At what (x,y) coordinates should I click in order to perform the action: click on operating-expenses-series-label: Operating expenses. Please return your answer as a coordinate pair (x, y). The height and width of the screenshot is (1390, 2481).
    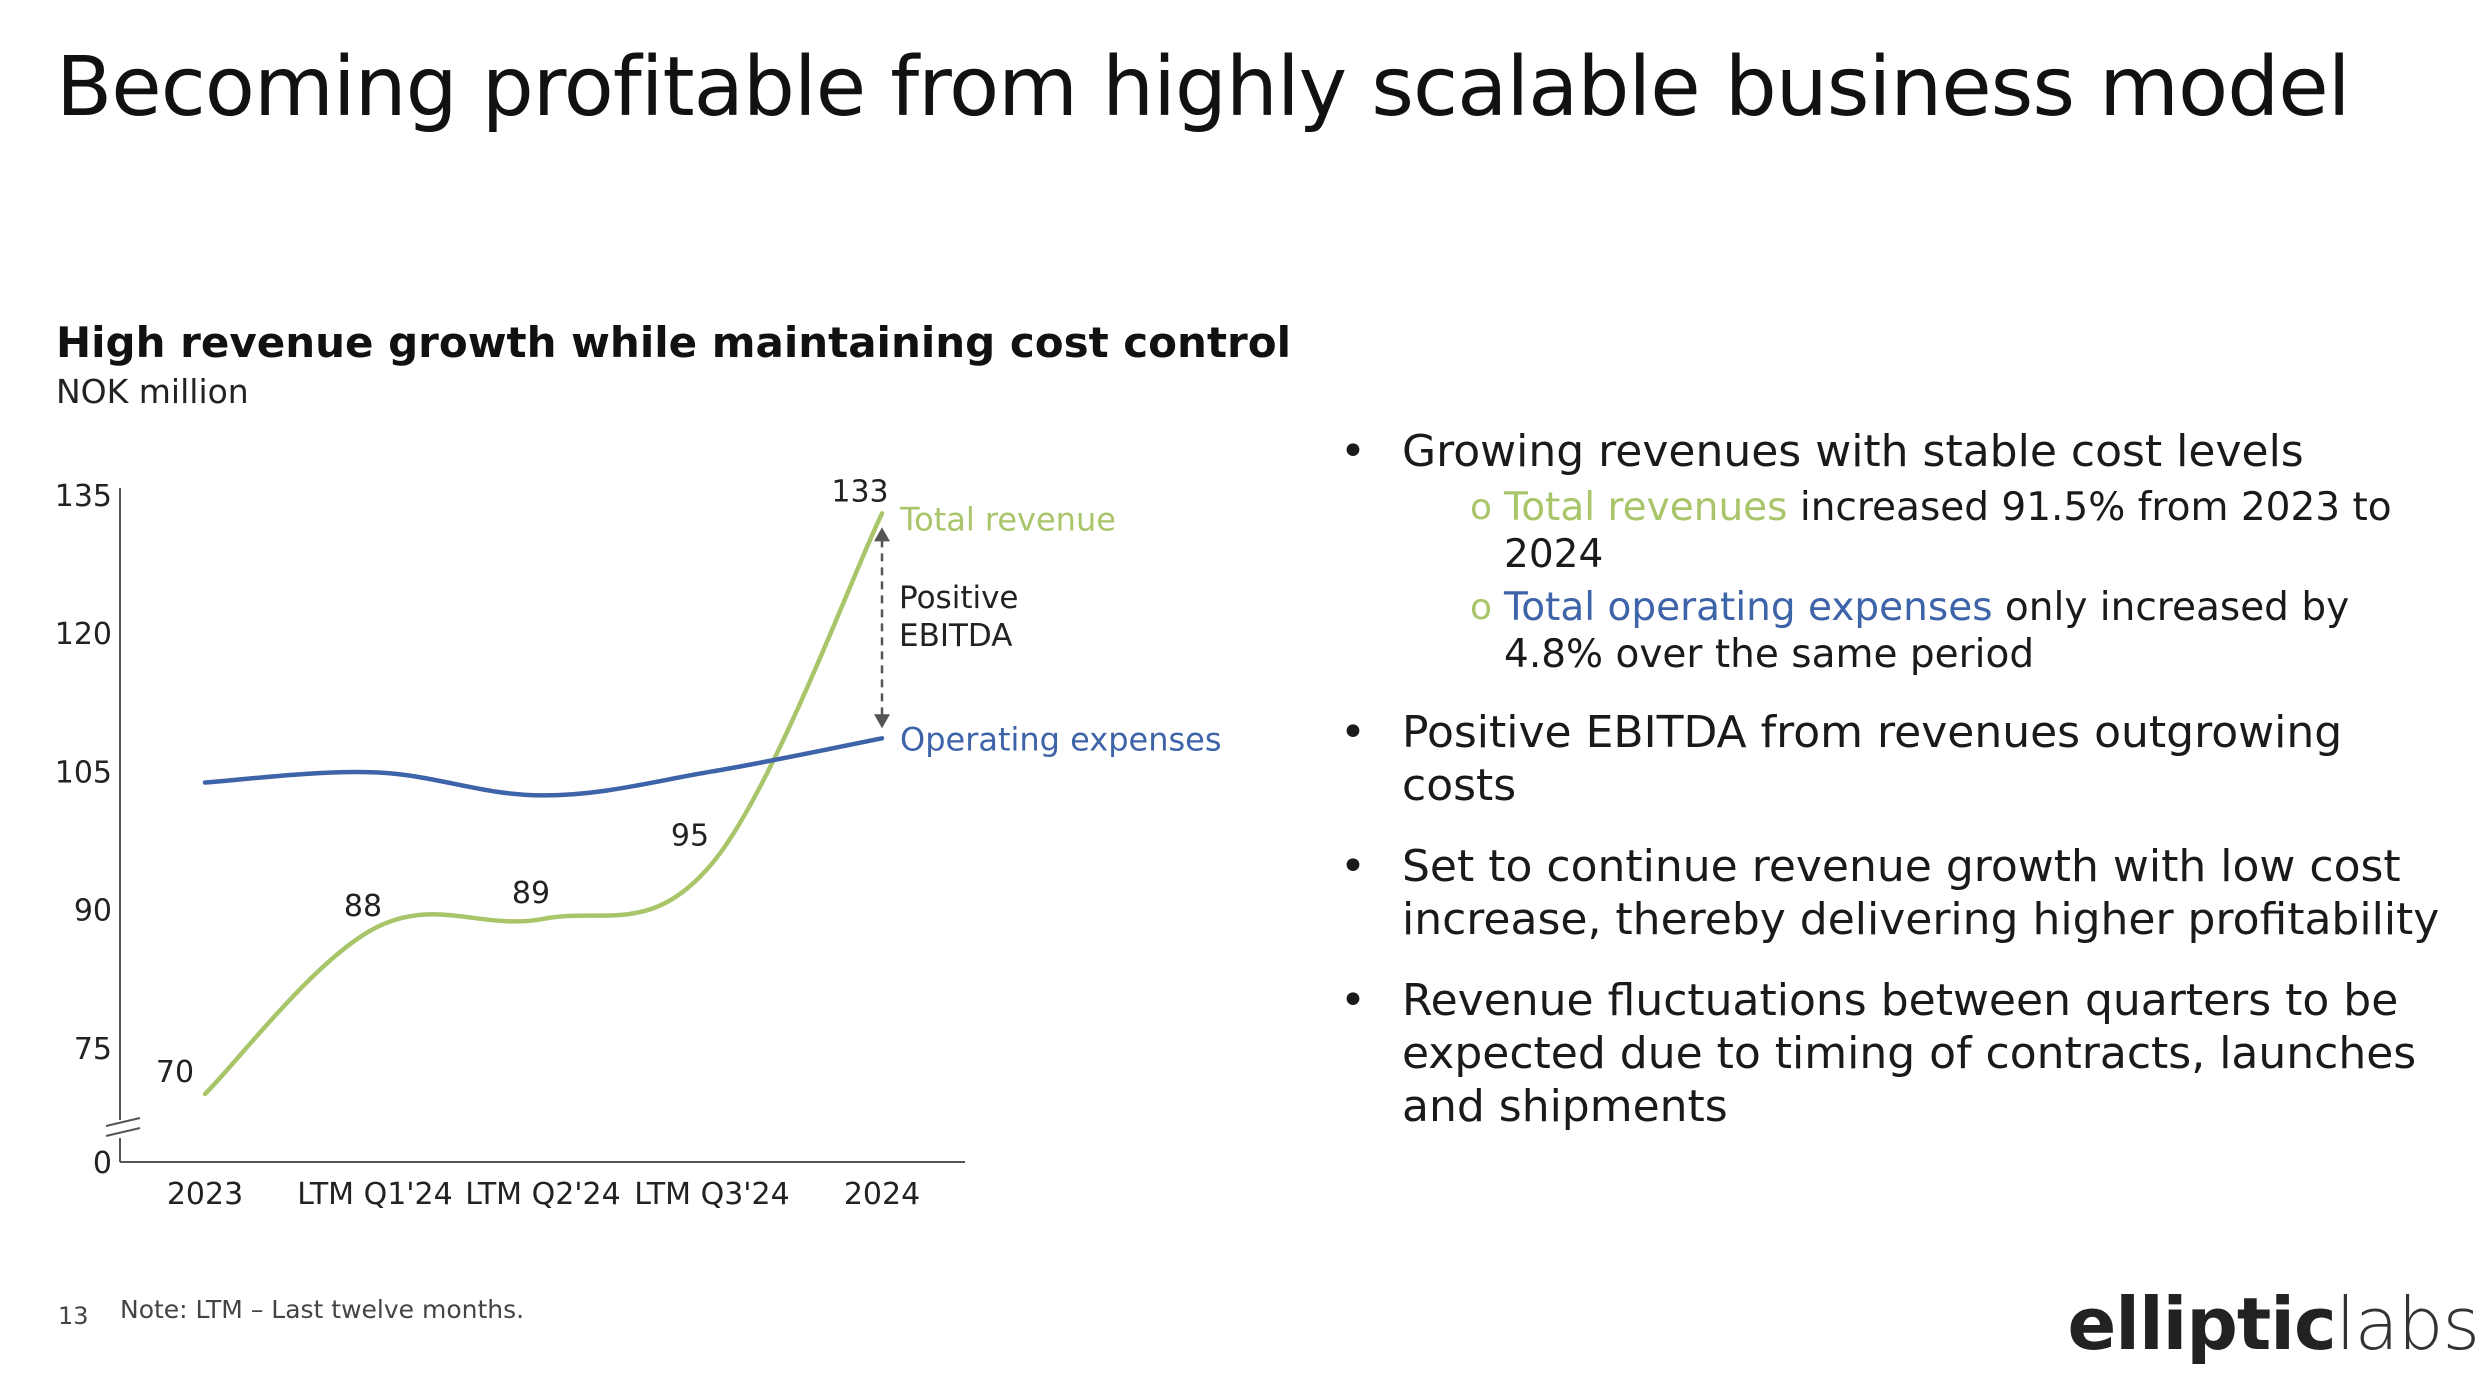
    Looking at the image, I should click on (1061, 739).